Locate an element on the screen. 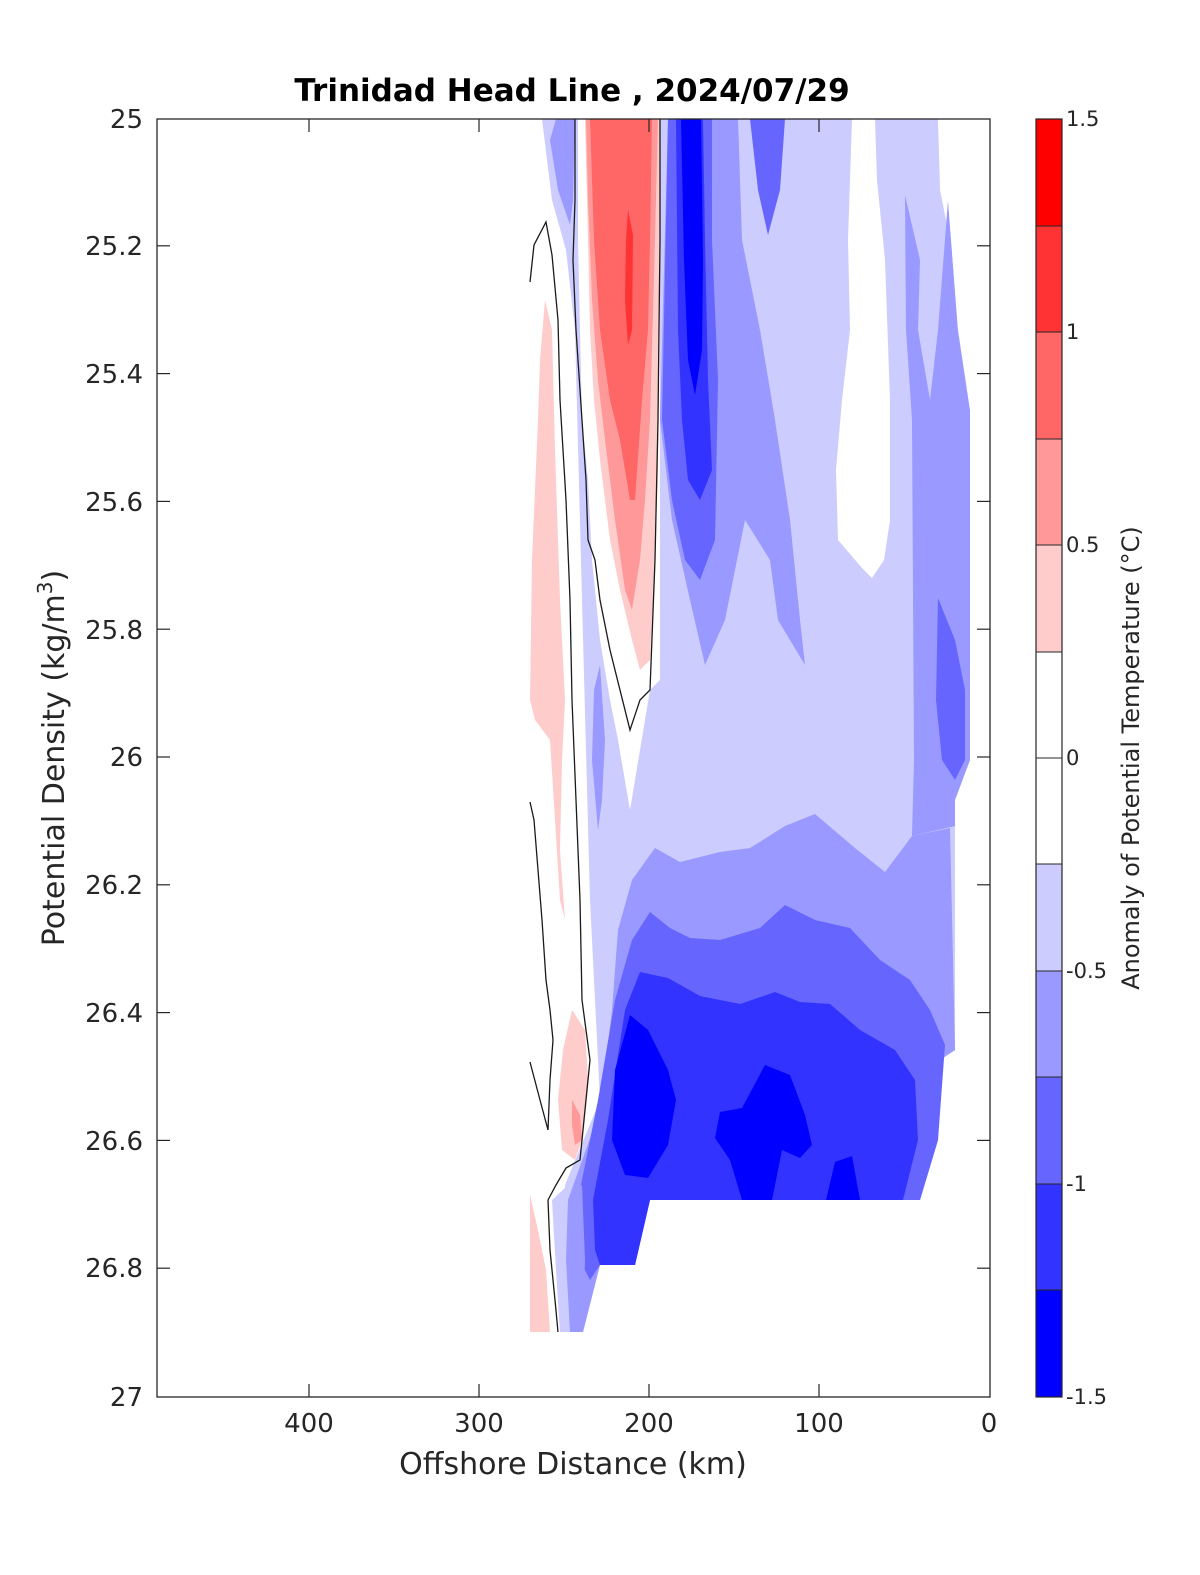 Image resolution: width=1200 pixels, height=1575 pixels. colorbar-frame is located at coordinates (1049, 758).